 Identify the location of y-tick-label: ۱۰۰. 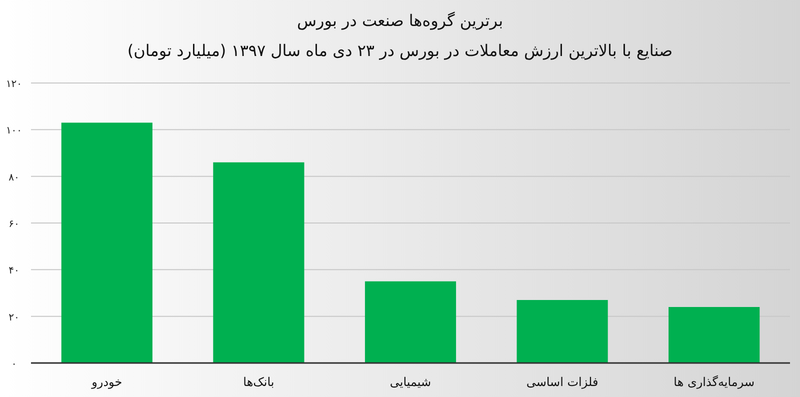
(14, 131).